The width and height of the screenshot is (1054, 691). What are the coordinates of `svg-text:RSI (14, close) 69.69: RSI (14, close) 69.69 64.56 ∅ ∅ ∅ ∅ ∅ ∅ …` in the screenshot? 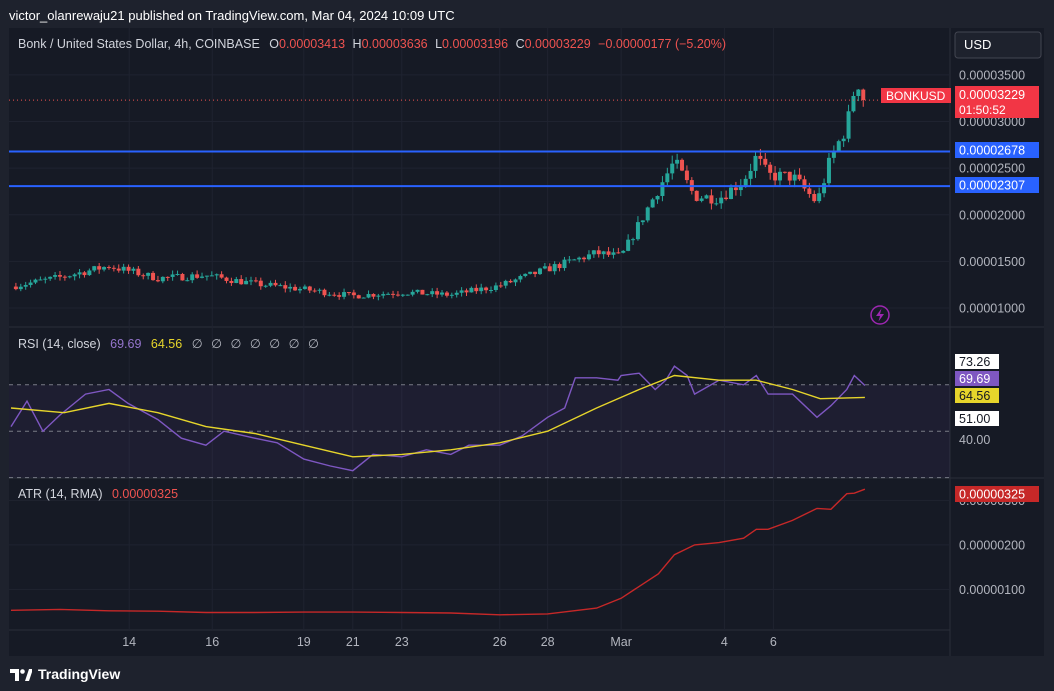 It's located at (168, 344).